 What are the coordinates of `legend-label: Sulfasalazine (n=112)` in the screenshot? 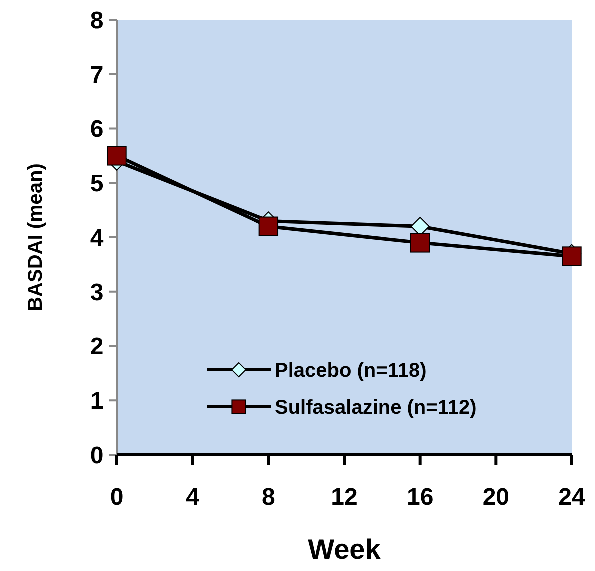 It's located at (376, 408).